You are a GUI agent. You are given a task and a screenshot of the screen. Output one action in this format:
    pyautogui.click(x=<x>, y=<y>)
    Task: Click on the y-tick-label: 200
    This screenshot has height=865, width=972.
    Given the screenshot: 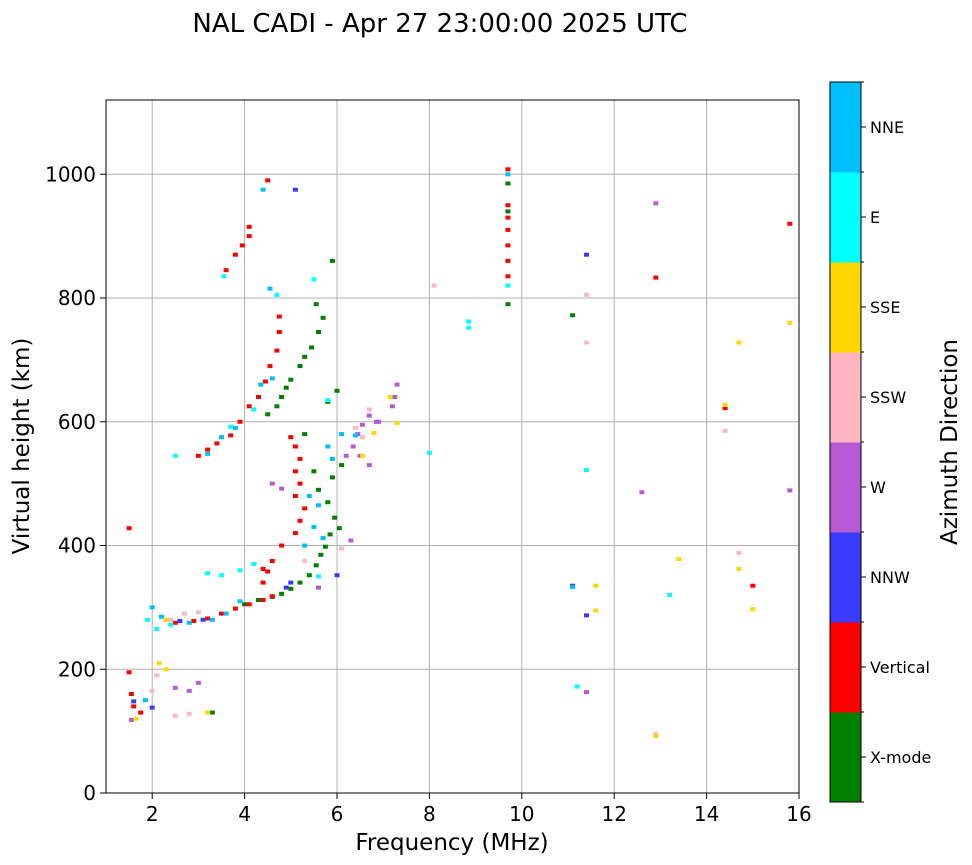 What is the action you would take?
    pyautogui.click(x=77, y=669)
    